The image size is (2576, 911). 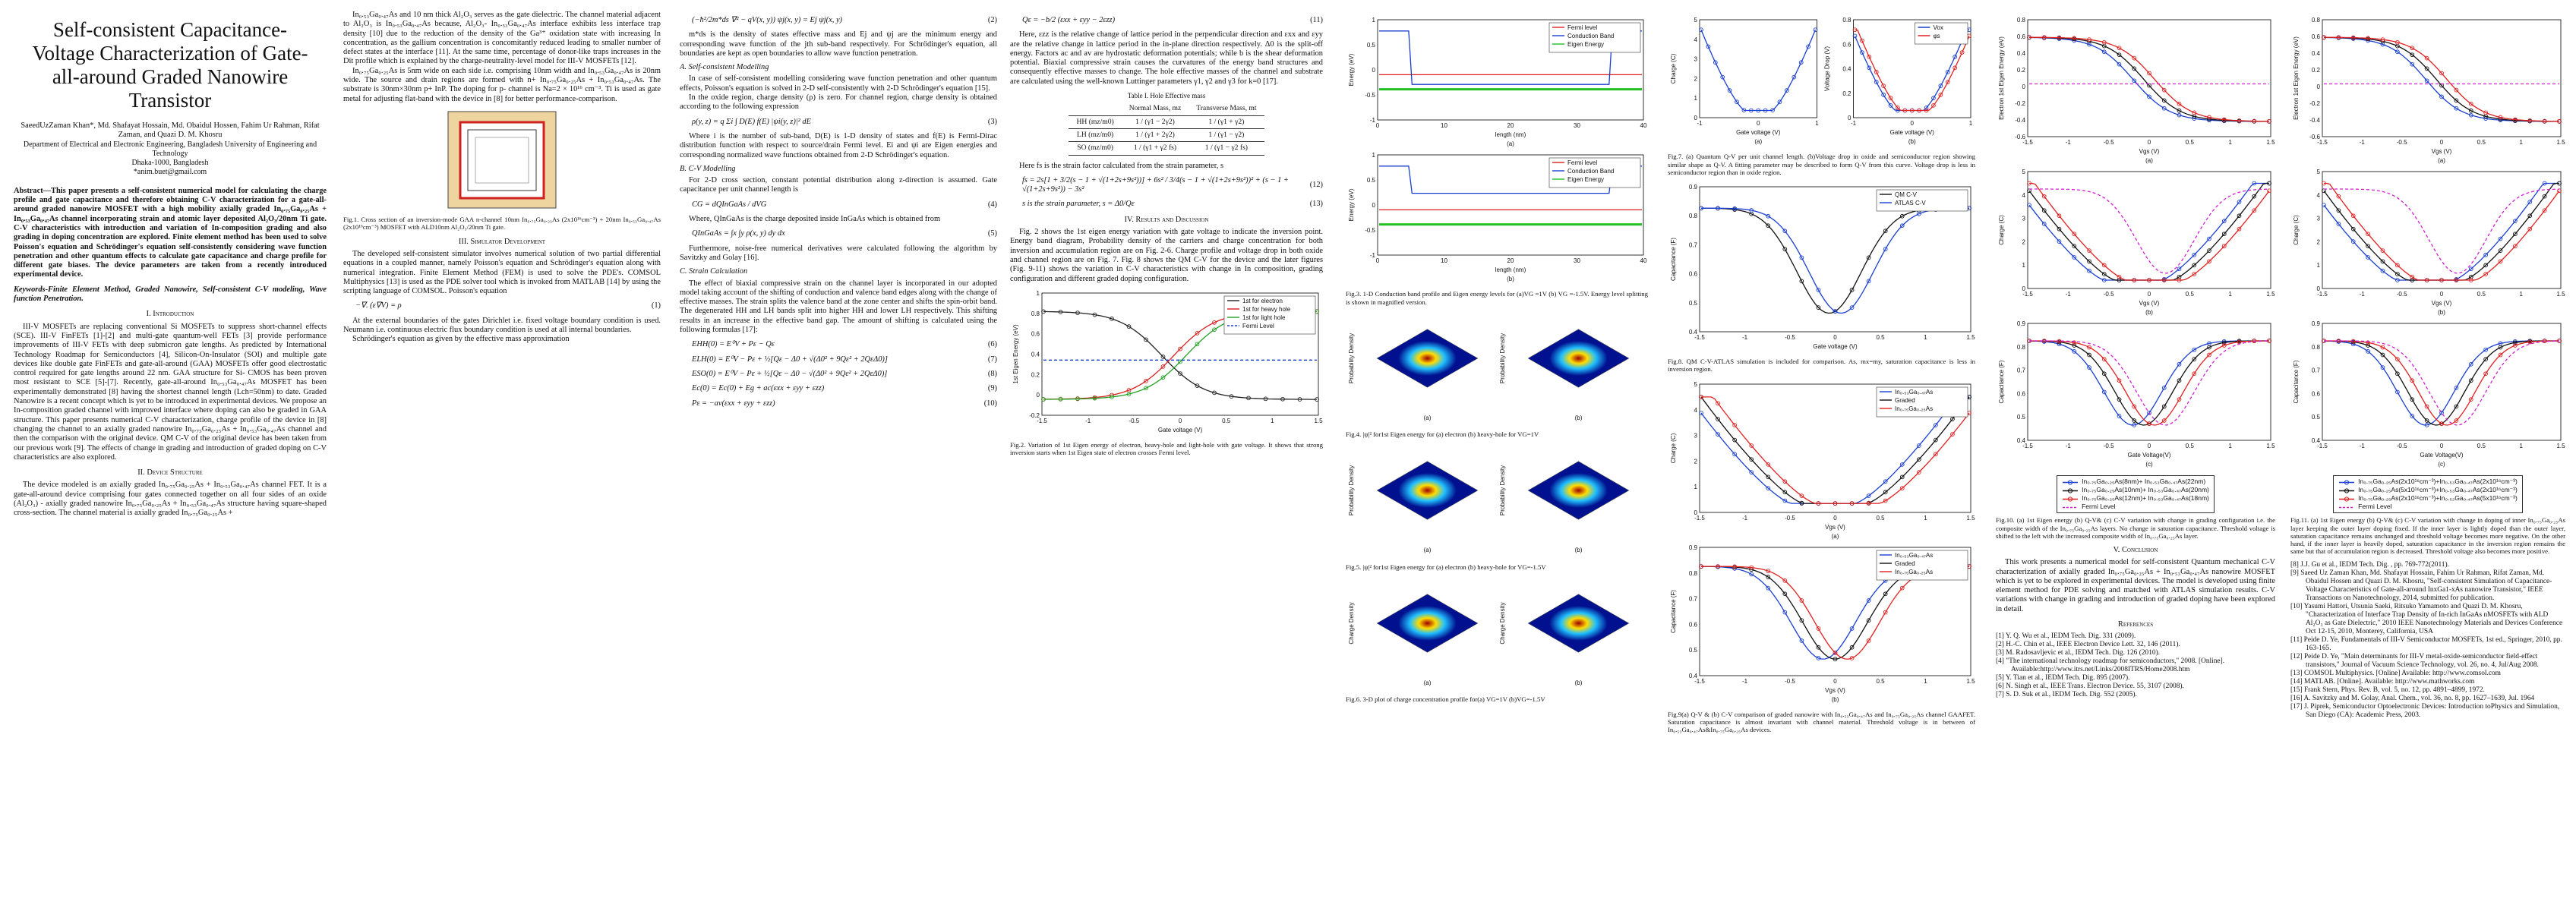 I want to click on address: Dhaka-1000, Bangladesh, so click(x=170, y=163).